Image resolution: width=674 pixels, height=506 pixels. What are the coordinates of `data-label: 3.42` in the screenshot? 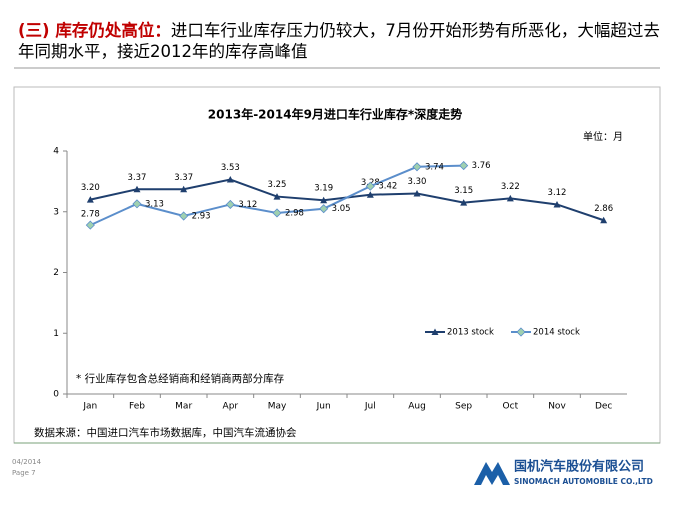 It's located at (387, 187).